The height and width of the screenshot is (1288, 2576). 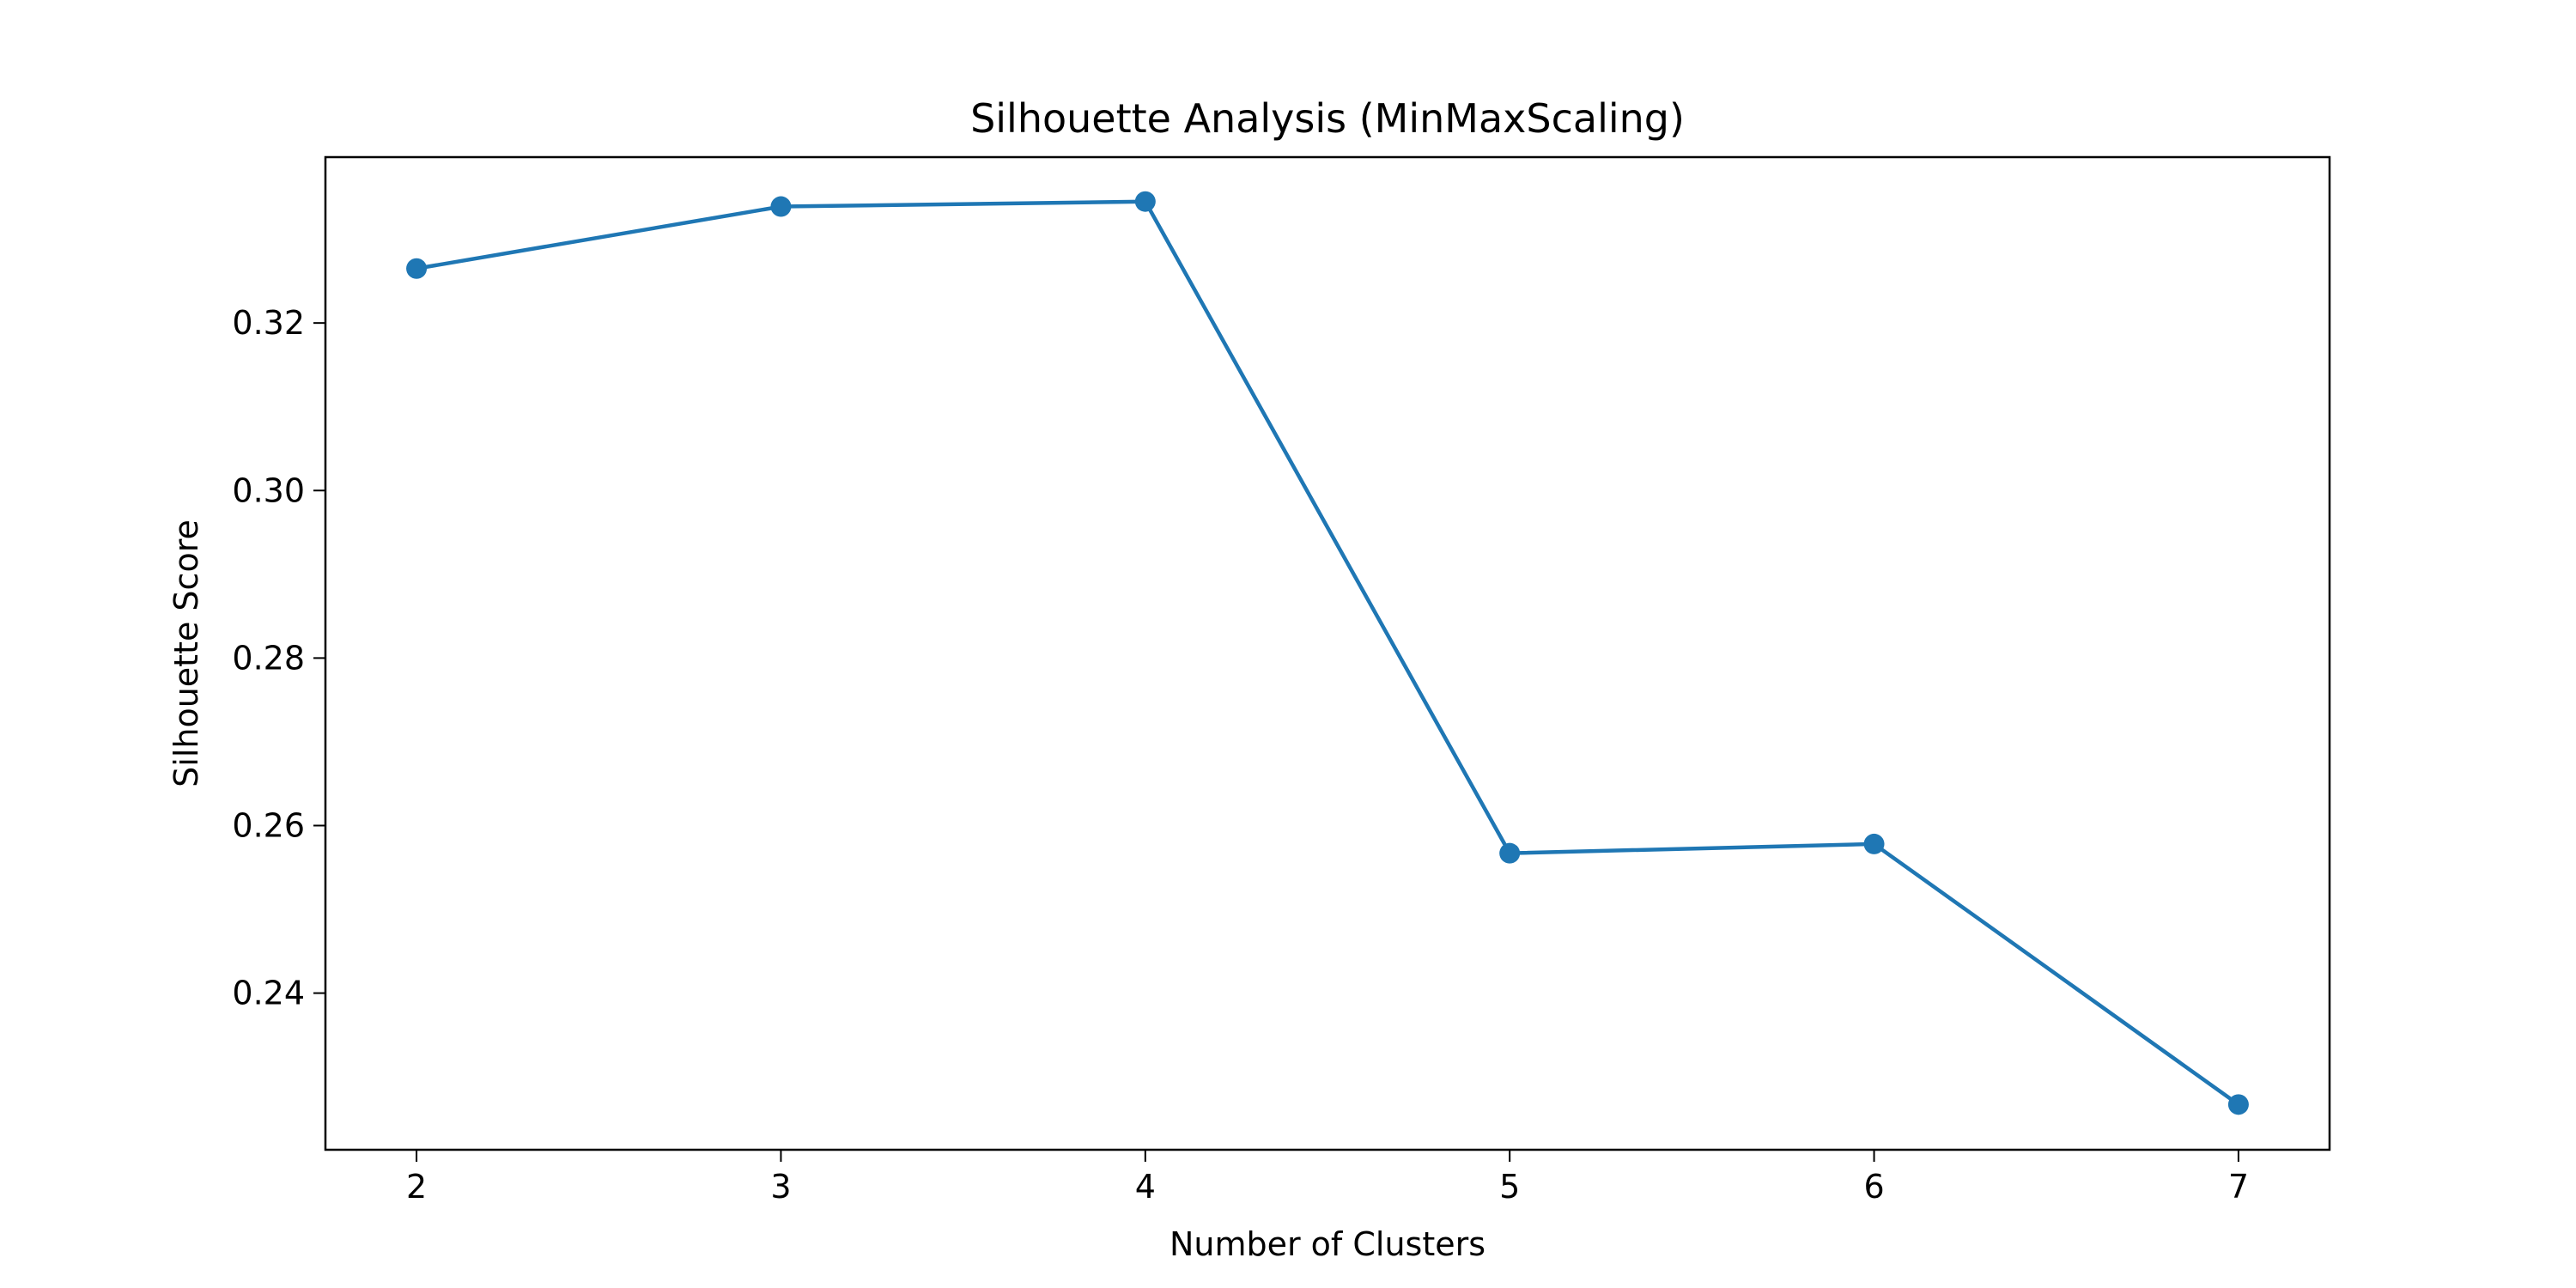 I want to click on x-tick-label: 6, so click(x=1873, y=1187).